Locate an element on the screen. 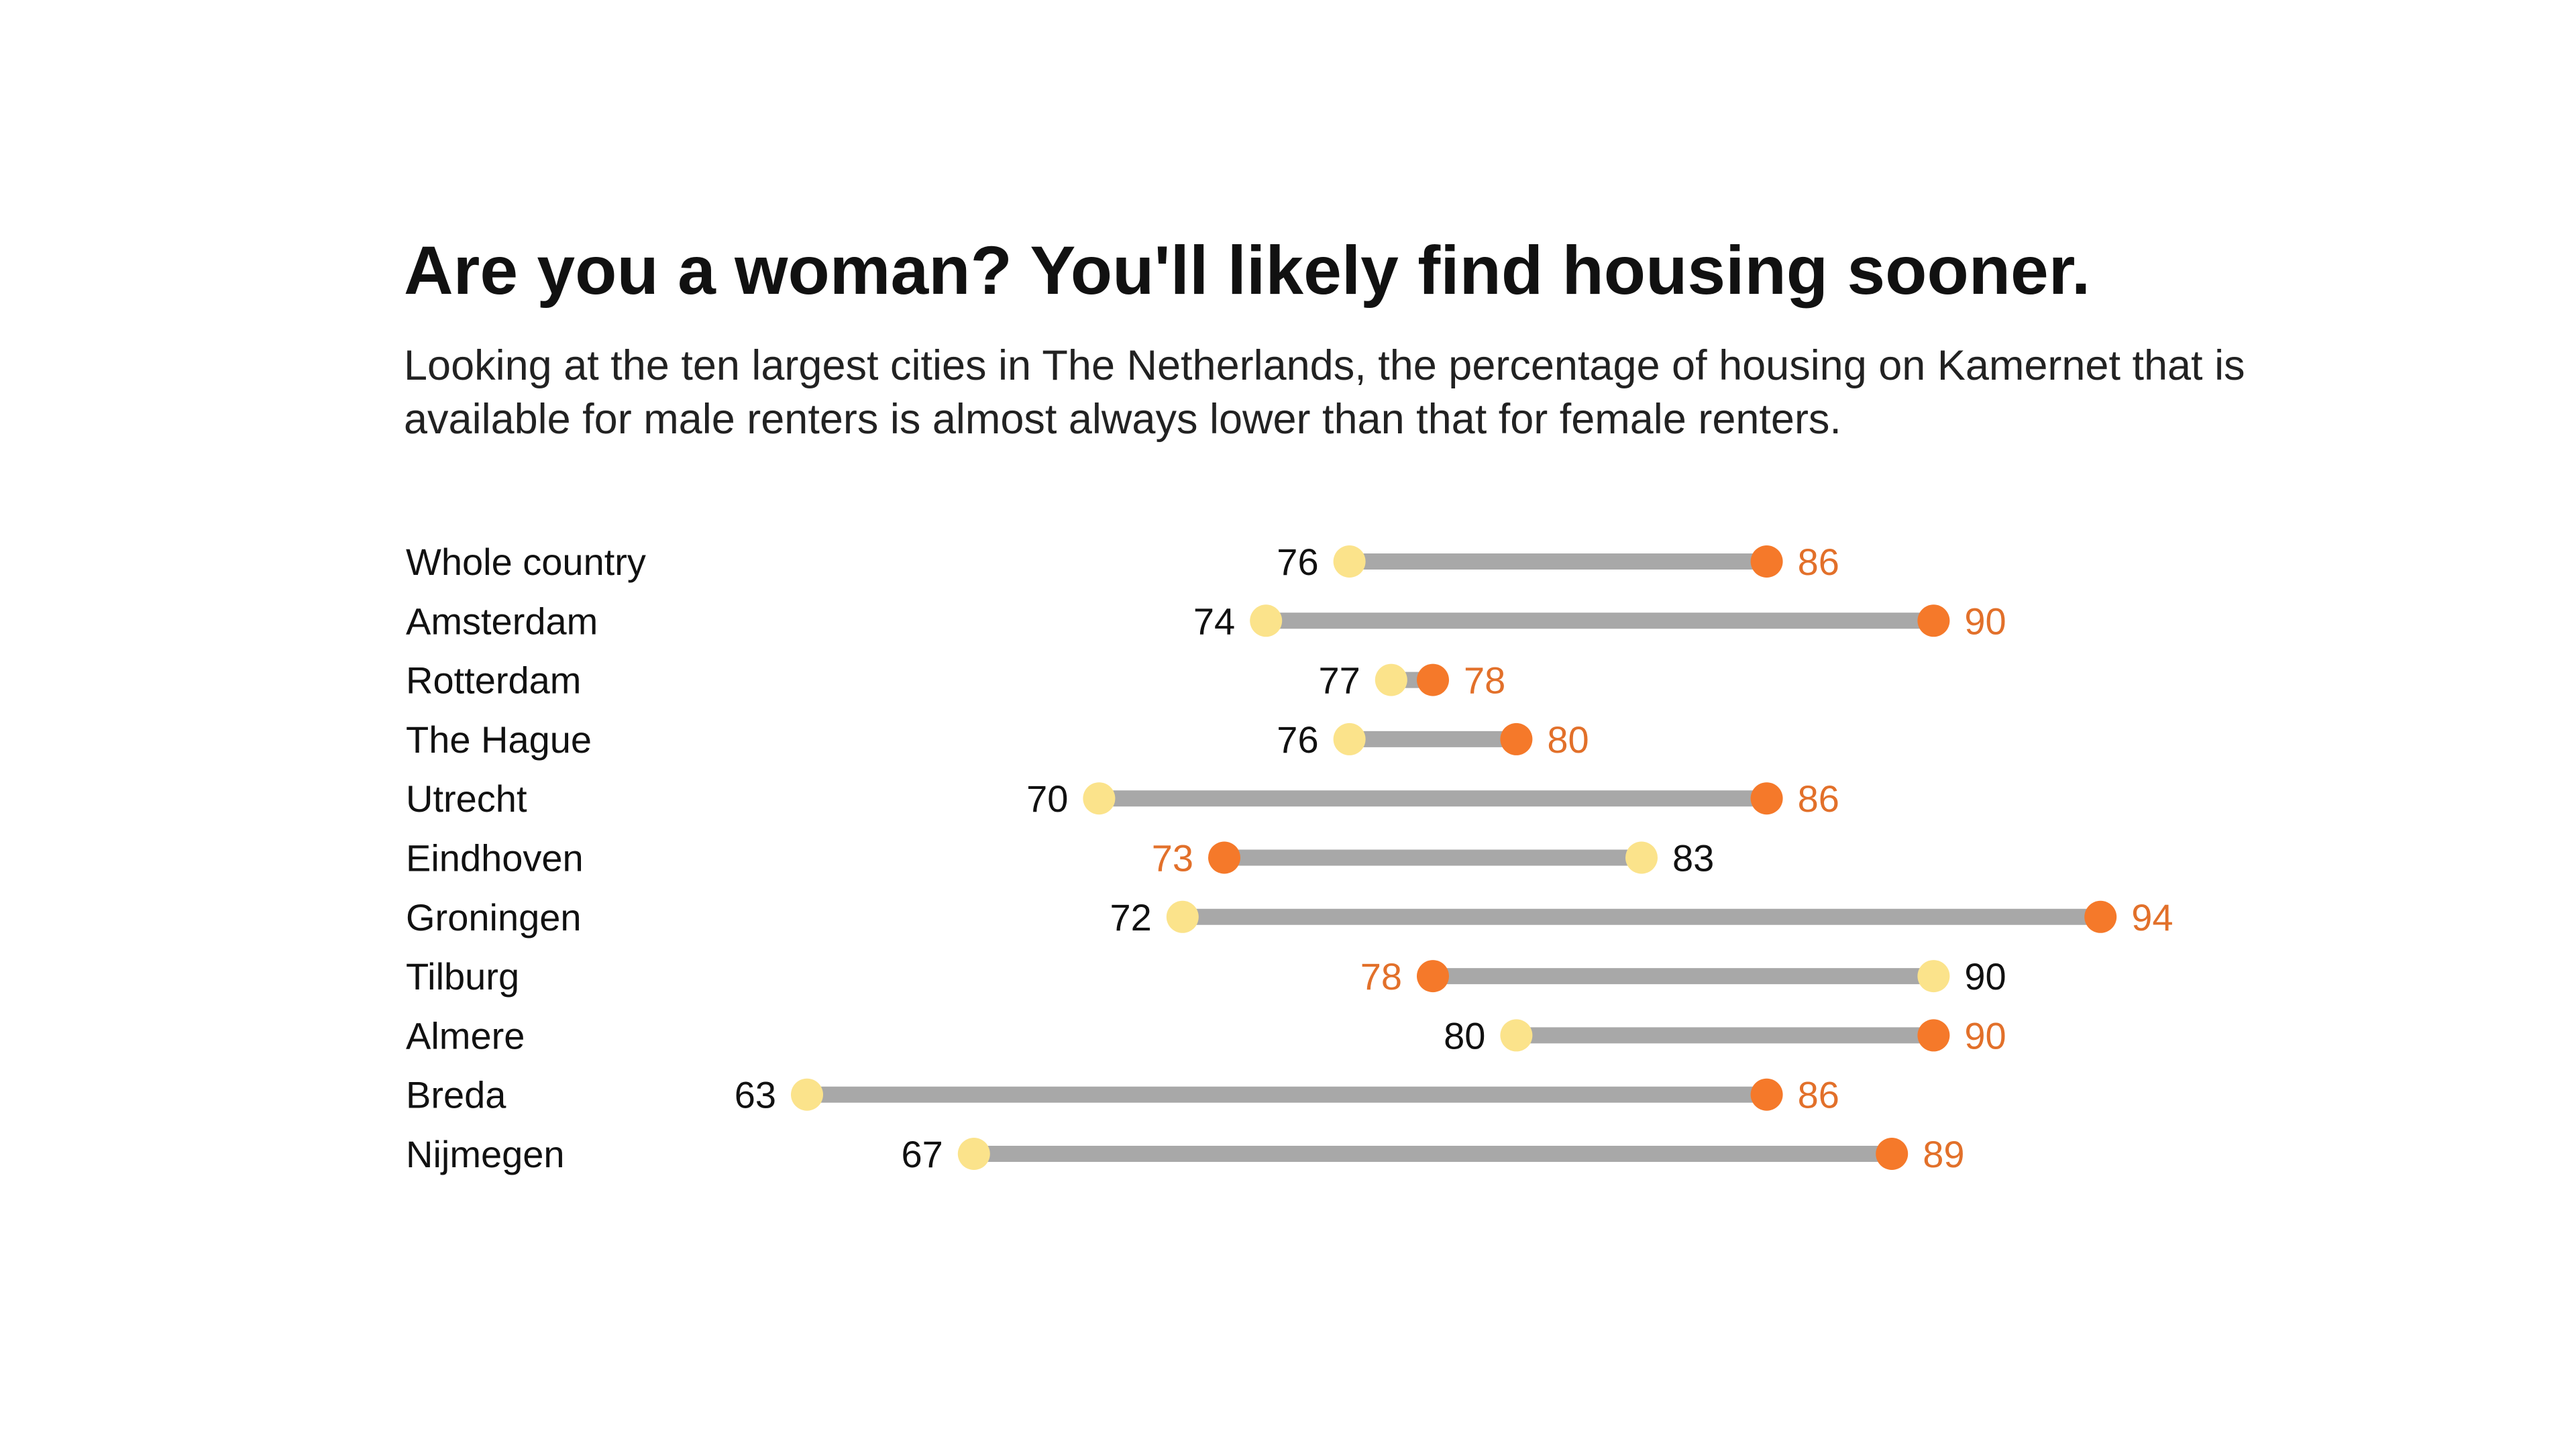 Image resolution: width=2576 pixels, height=1449 pixels. male-value-label: 83 is located at coordinates (1693, 858).